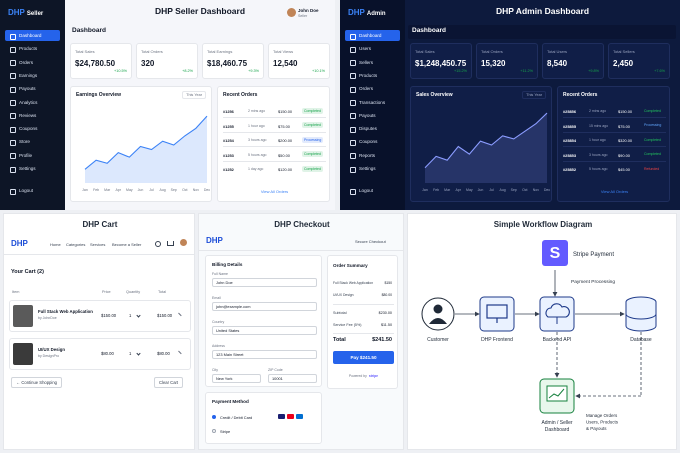 This screenshot has width=680, height=453. What do you see at coordinates (187, 71) in the screenshot?
I see `stat-change: +8.2%` at bounding box center [187, 71].